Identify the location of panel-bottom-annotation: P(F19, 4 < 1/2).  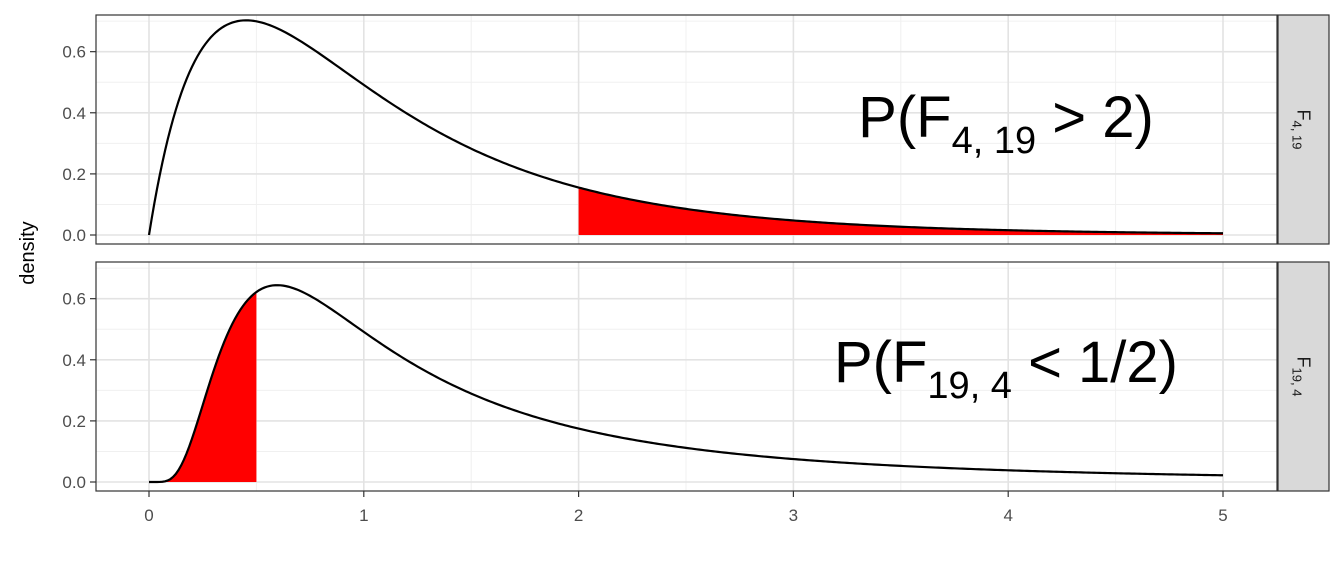
(1006, 368).